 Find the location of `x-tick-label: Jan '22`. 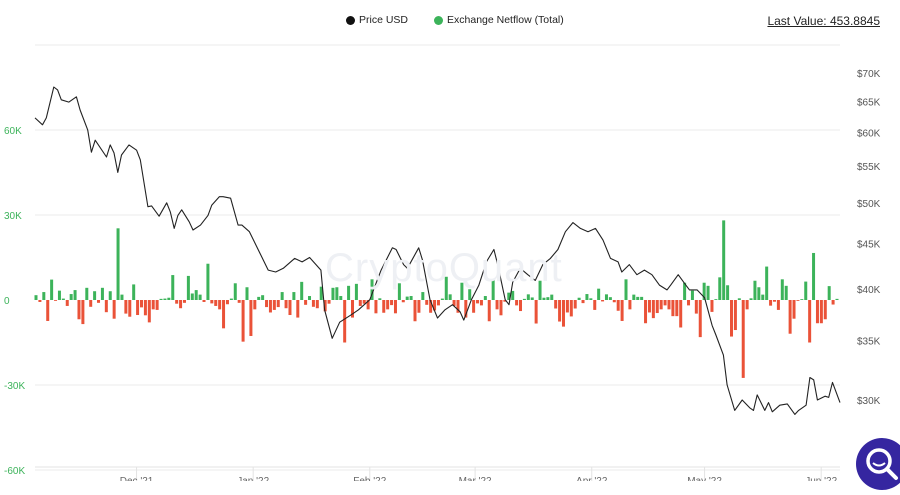

x-tick-label: Jan '22 is located at coordinates (253, 478).